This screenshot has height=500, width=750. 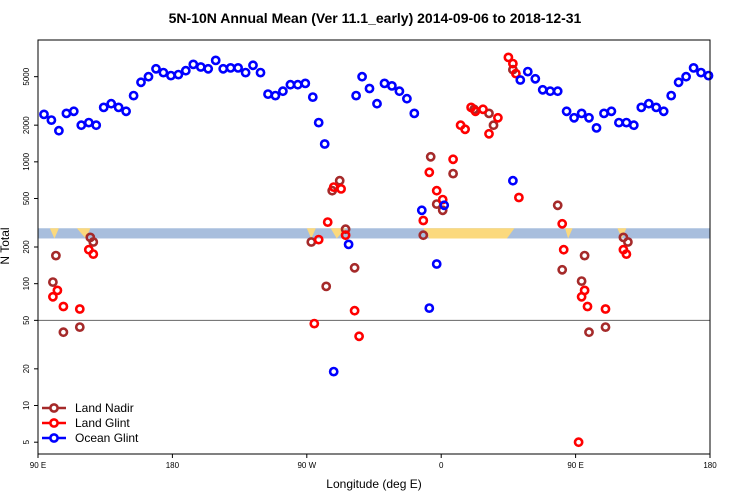 I want to click on legend-label: Ocean Glint, so click(x=107, y=438).